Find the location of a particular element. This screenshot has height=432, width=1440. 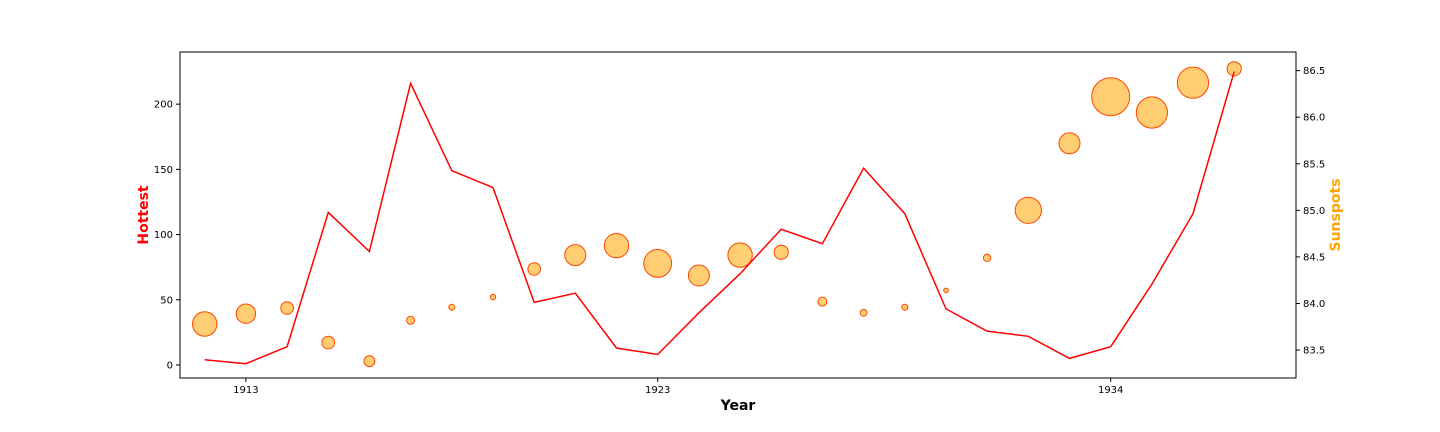

y-right-tick-label: 85.5 is located at coordinates (1314, 164).